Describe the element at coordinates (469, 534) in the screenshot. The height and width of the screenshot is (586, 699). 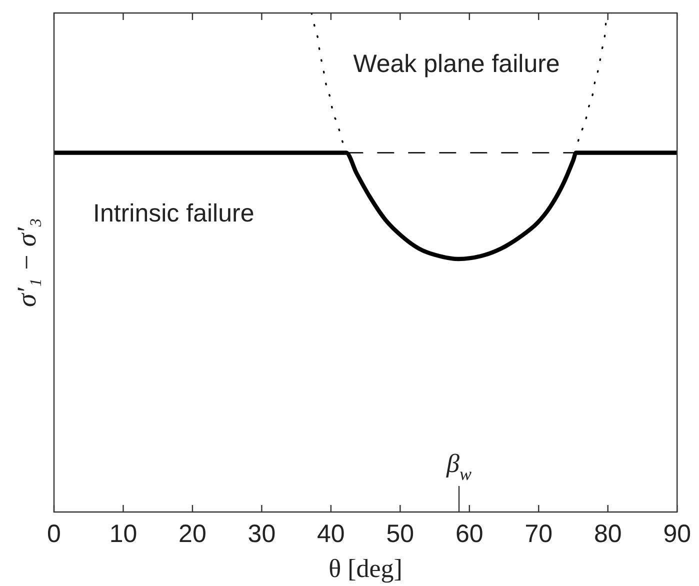
I see `x-tick-label: 60` at that location.